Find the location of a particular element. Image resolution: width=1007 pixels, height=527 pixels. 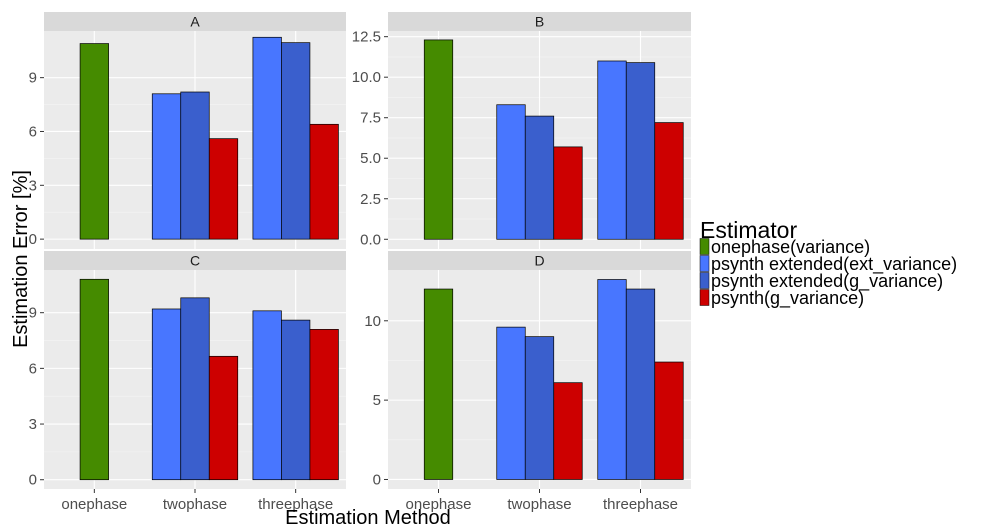

y-tick-label: 10 is located at coordinates (372, 321).